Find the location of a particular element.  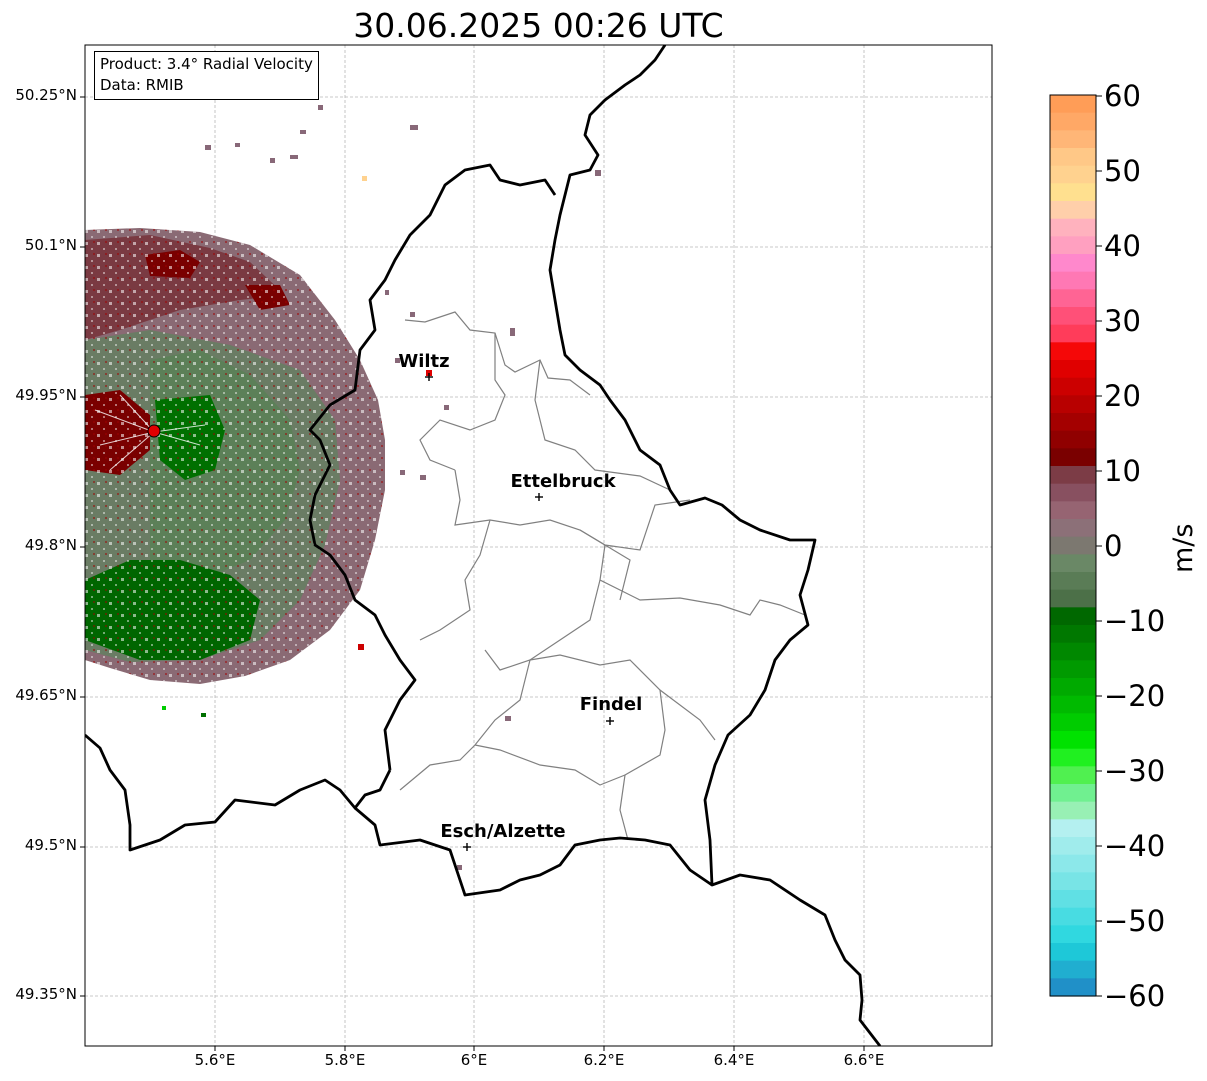

city-label-findel: Findel is located at coordinates (611, 704).